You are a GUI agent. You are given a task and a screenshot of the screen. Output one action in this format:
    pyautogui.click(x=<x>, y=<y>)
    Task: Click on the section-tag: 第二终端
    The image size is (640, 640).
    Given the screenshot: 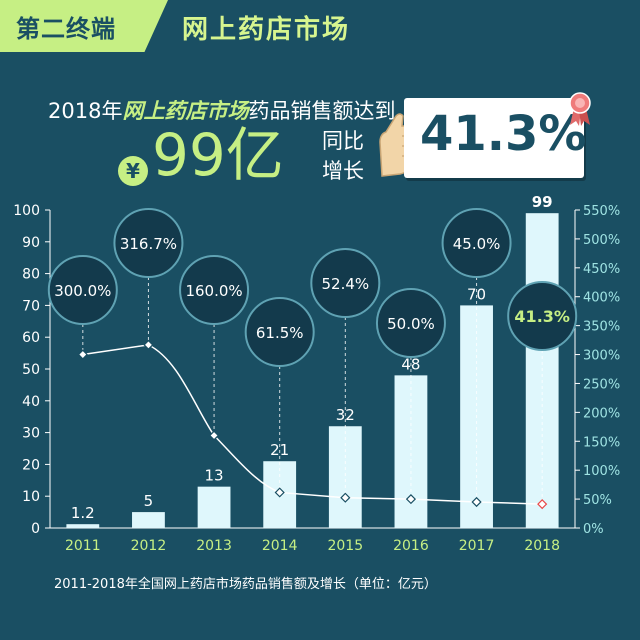 What is the action you would take?
    pyautogui.click(x=84, y=26)
    